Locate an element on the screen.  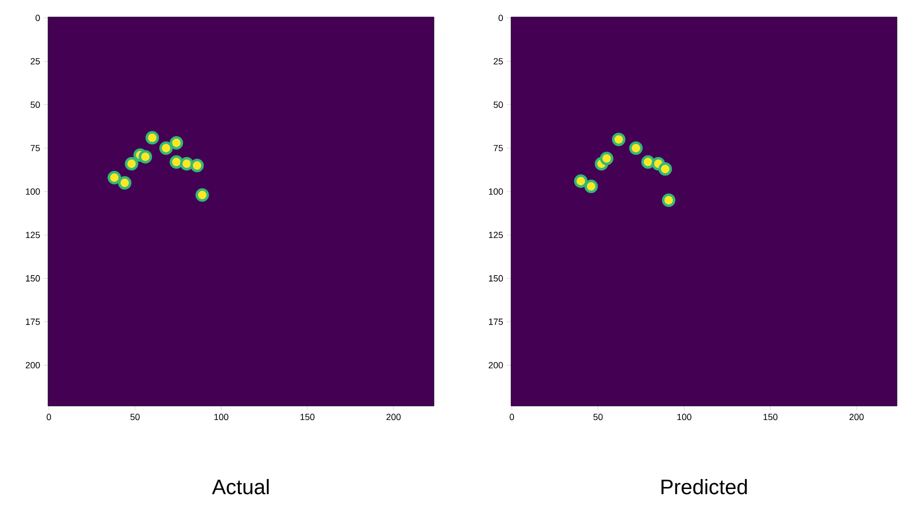
x-axis-title: Predicted is located at coordinates (704, 486).